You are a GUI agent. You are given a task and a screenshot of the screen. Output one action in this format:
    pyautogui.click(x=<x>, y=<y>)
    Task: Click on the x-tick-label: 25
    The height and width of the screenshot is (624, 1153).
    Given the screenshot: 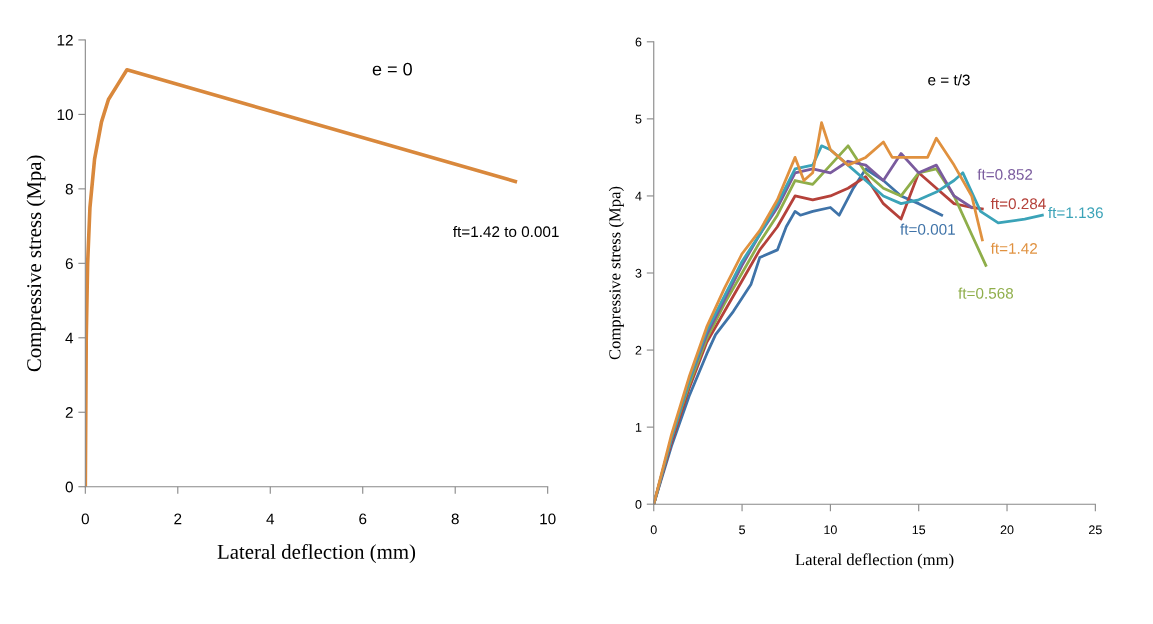 What is the action you would take?
    pyautogui.click(x=1095, y=530)
    